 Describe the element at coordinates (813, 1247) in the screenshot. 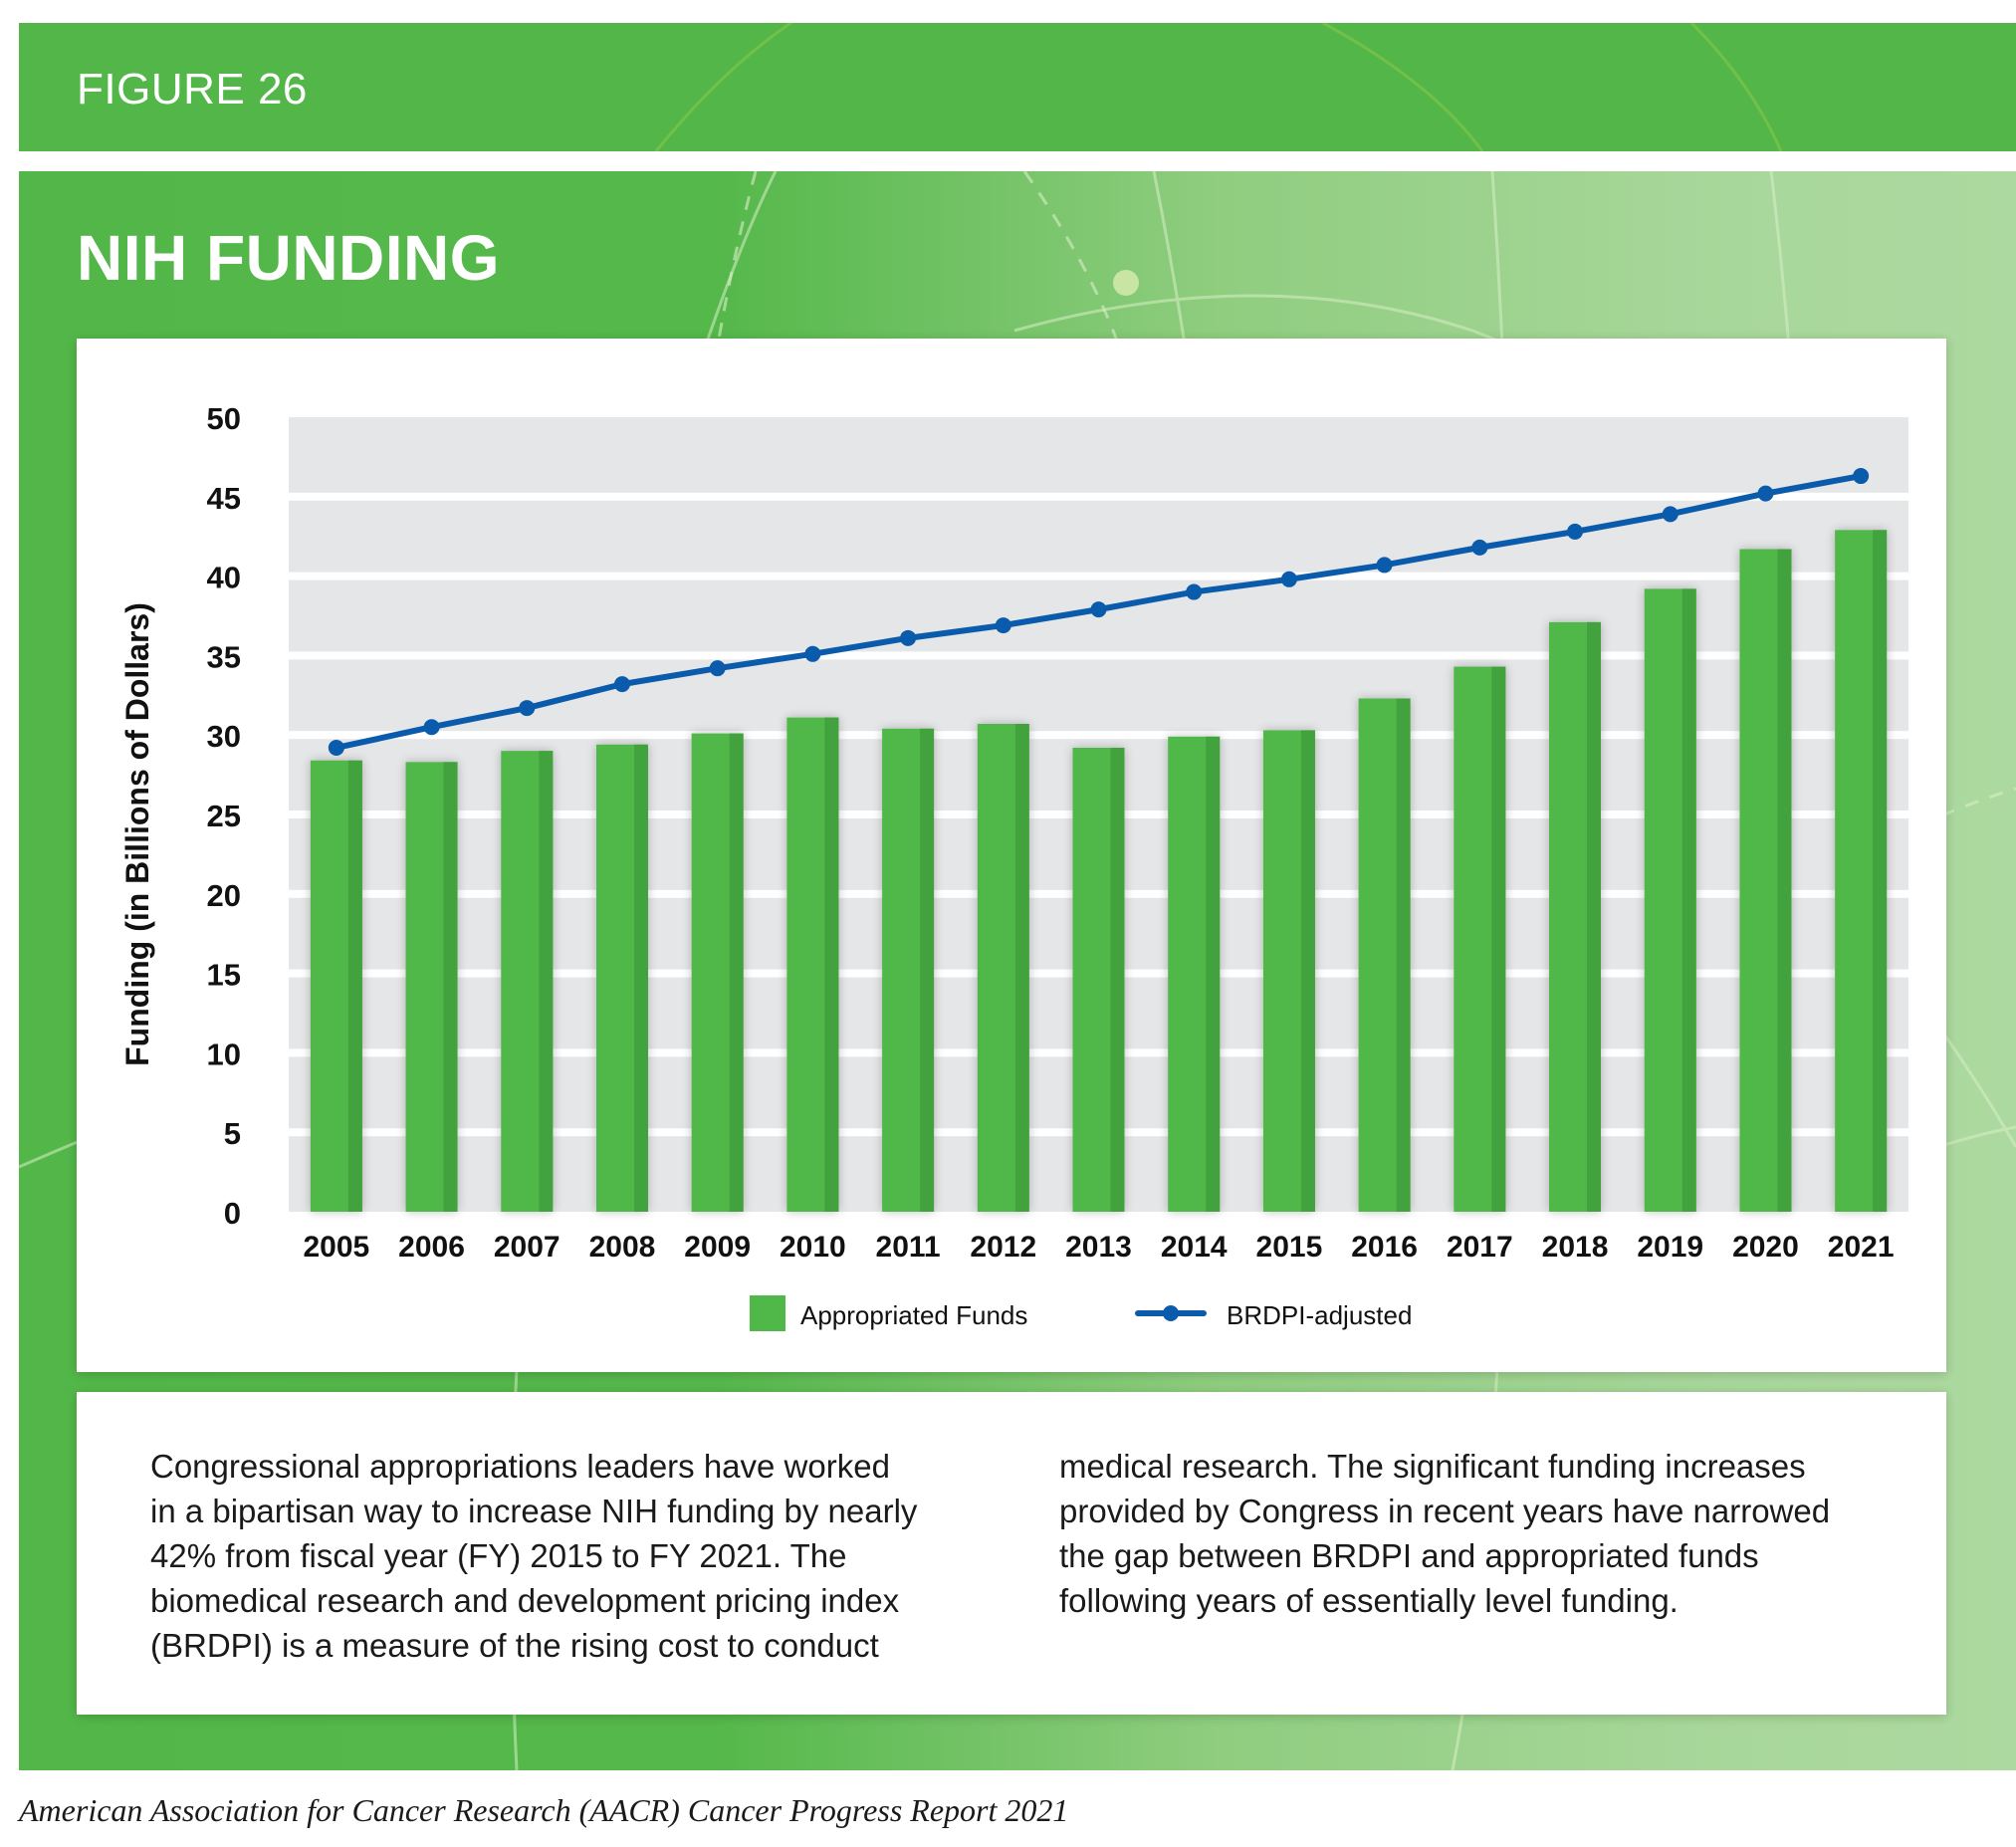

I see `x-tick-label: 2010` at that location.